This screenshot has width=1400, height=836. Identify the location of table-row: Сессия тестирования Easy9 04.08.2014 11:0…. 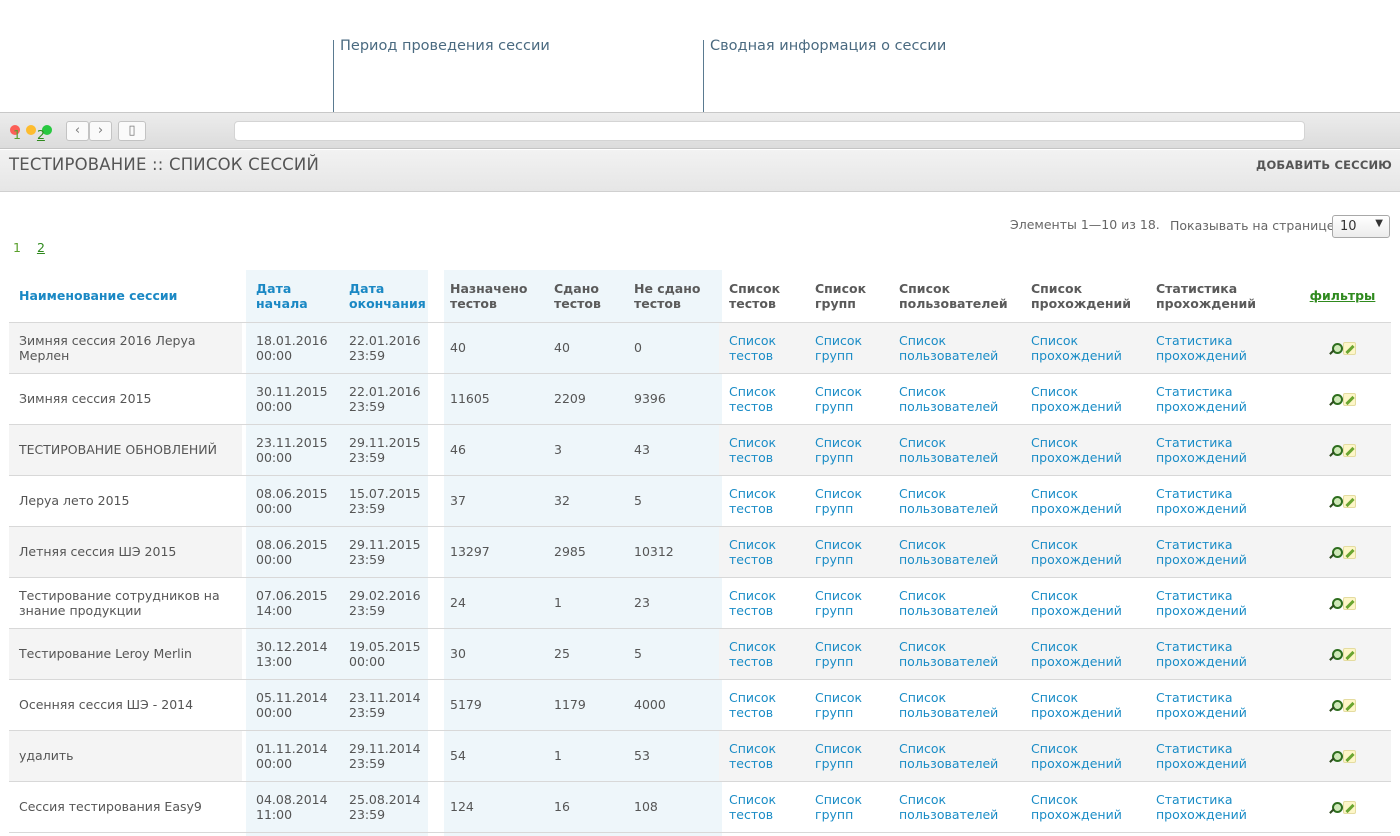
(700, 807).